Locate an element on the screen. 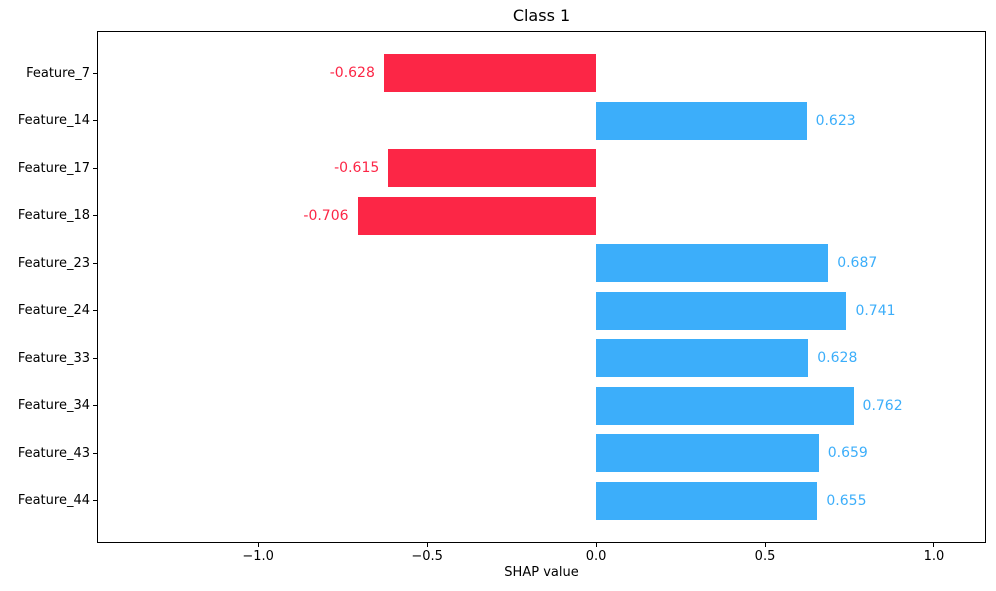 The height and width of the screenshot is (591, 996). bar-value-label-Feature_18: -0.706 is located at coordinates (326, 215).